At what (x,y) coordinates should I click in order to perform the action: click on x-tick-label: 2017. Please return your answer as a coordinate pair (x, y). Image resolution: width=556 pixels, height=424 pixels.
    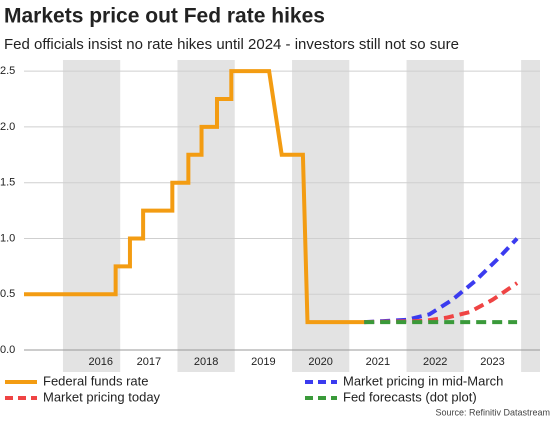
    Looking at the image, I should click on (149, 362).